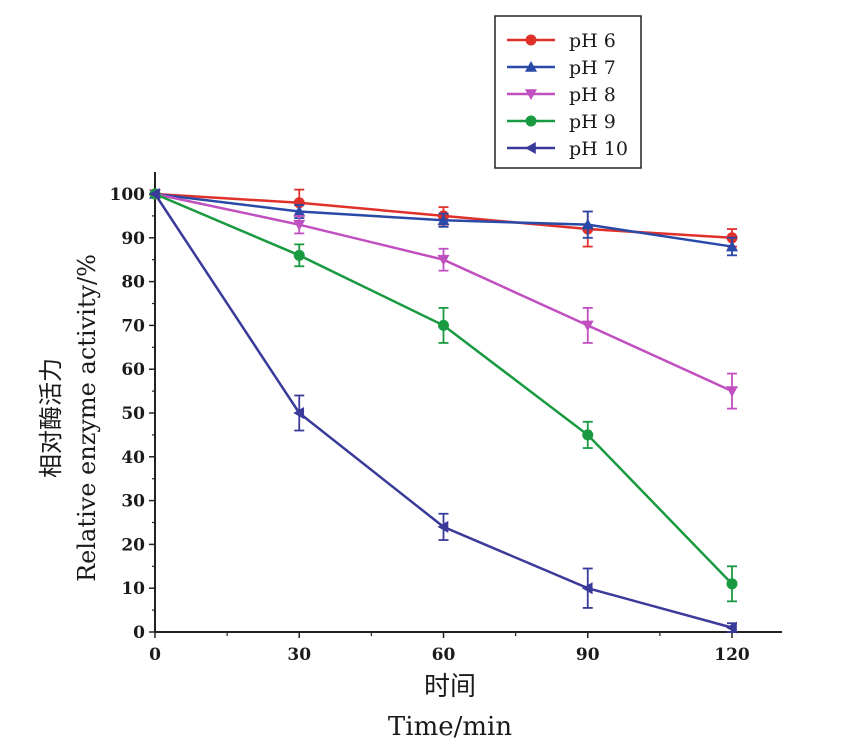 This screenshot has width=846, height=753. Describe the element at coordinates (299, 655) in the screenshot. I see `x-tick-label: 30` at that location.